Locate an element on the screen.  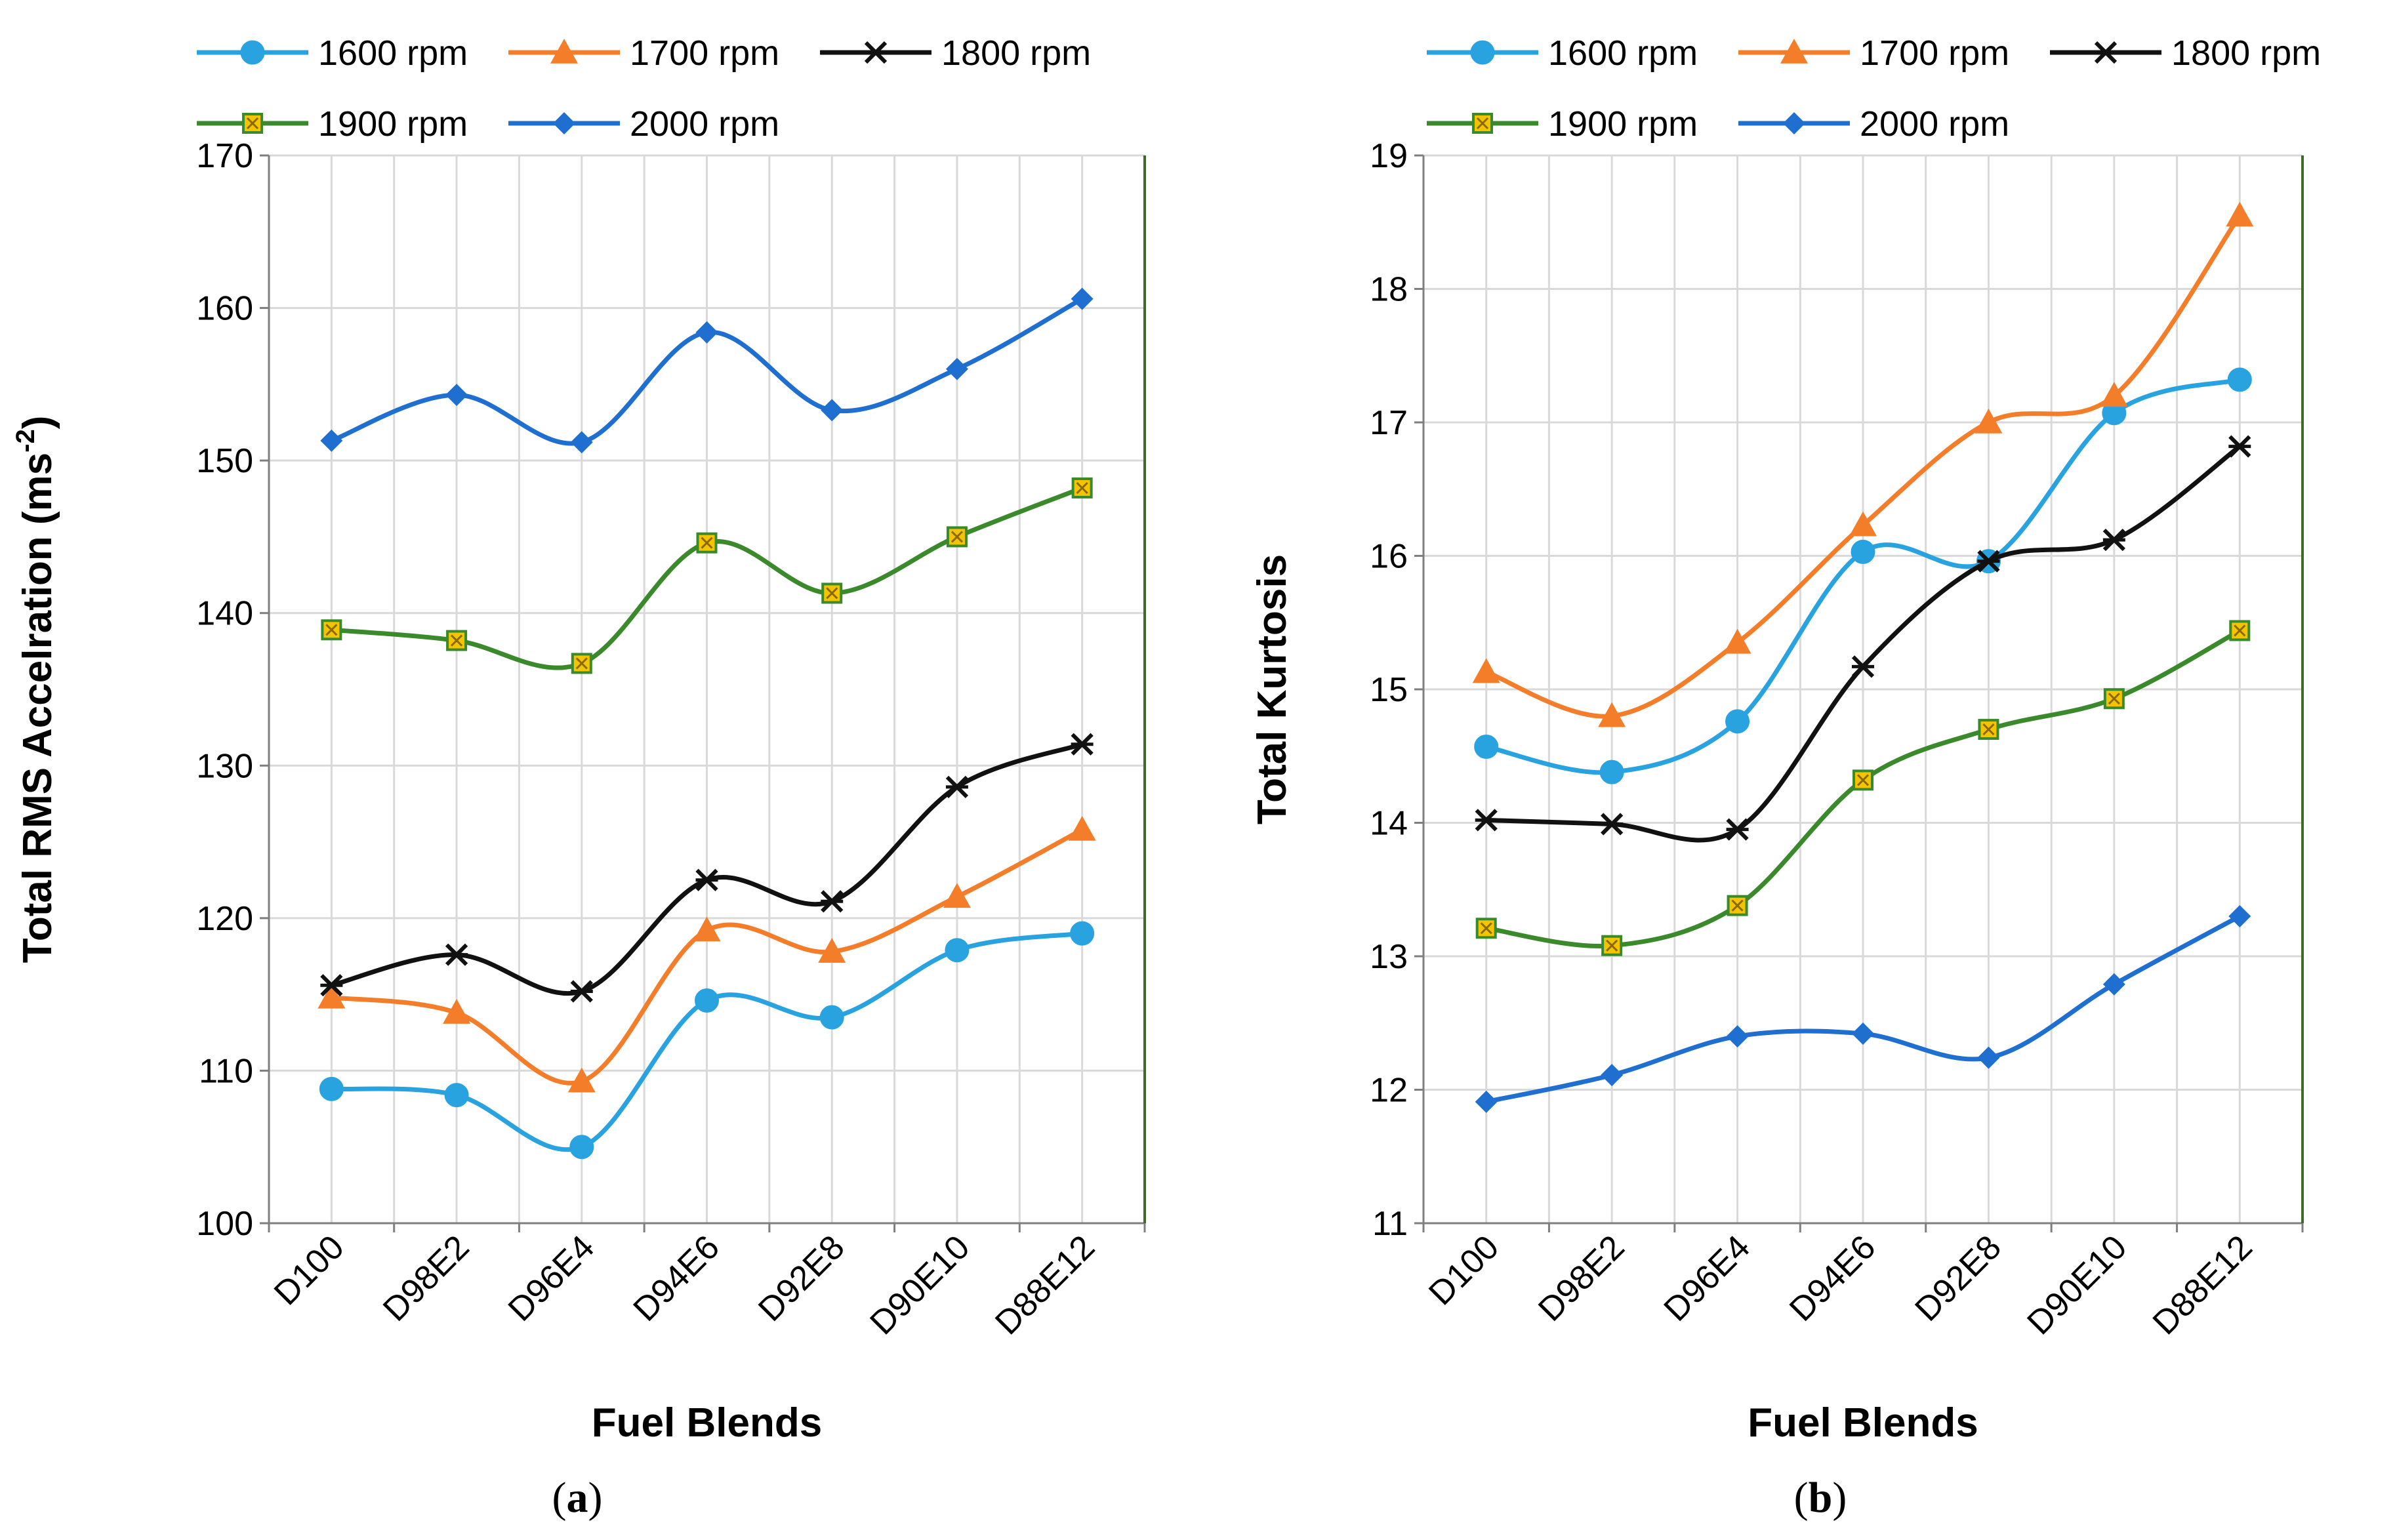
series-1700-rpm is located at coordinates (707, 954).